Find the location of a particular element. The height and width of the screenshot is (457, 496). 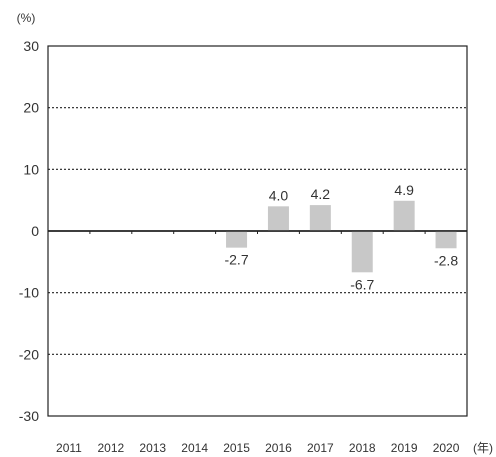

x-tick-label: 2013 is located at coordinates (152, 448).